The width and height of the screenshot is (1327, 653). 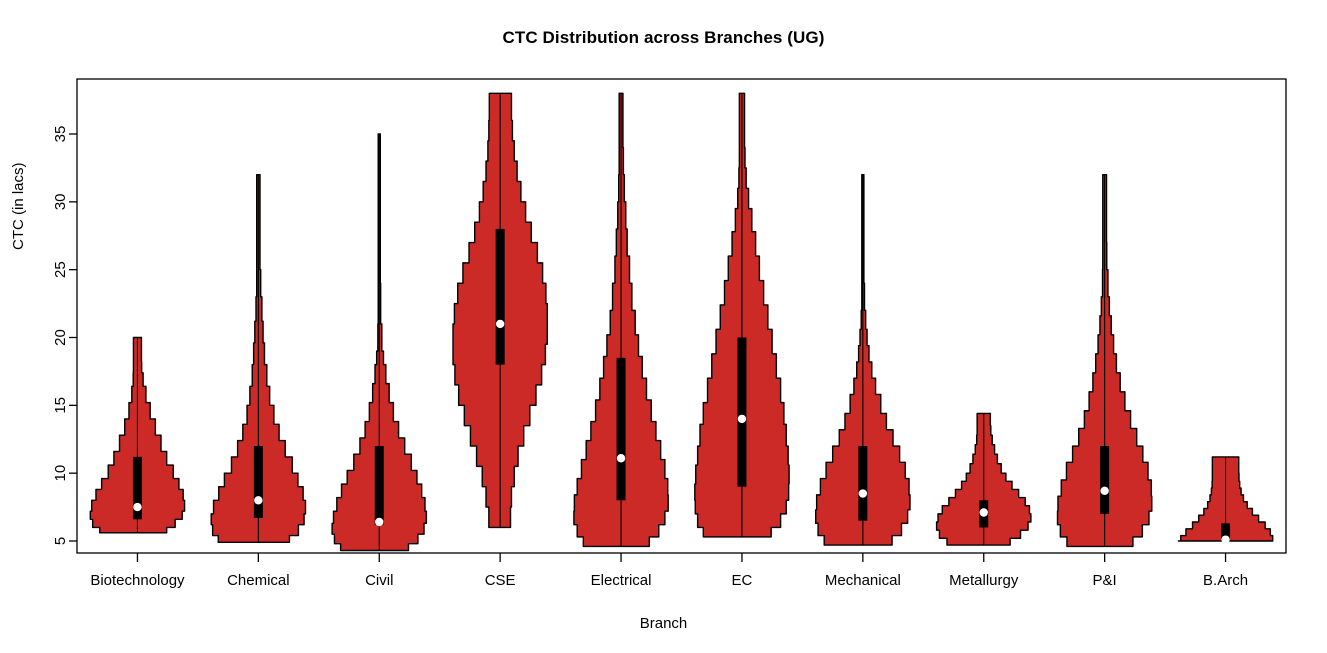 What do you see at coordinates (137, 435) in the screenshot?
I see `violin-biotechnology` at bounding box center [137, 435].